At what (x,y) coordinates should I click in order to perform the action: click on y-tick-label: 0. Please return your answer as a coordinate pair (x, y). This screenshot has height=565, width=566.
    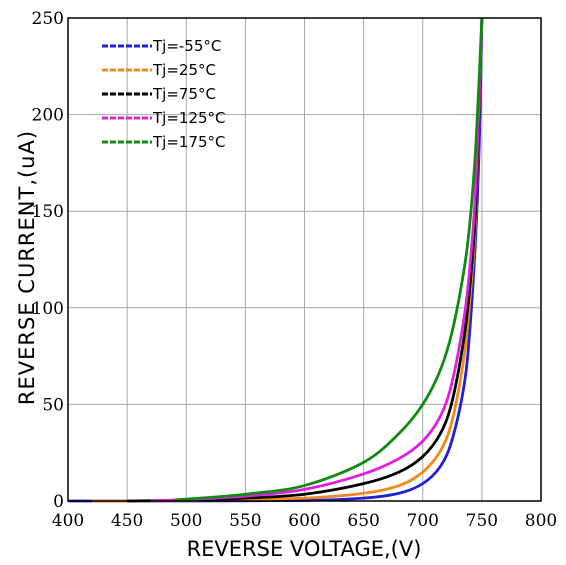
    Looking at the image, I should click on (58, 502).